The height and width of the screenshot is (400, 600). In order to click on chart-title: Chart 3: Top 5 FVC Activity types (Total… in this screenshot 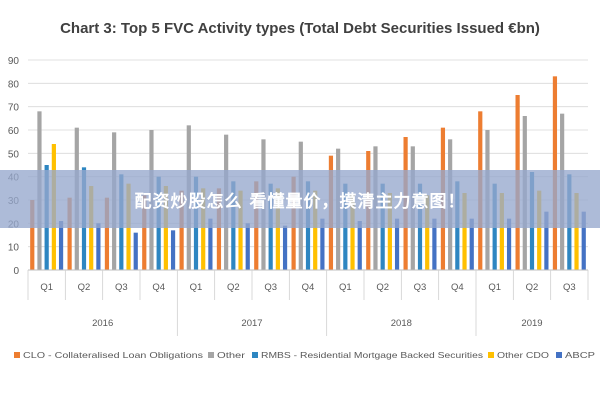, I will do `click(300, 28)`.